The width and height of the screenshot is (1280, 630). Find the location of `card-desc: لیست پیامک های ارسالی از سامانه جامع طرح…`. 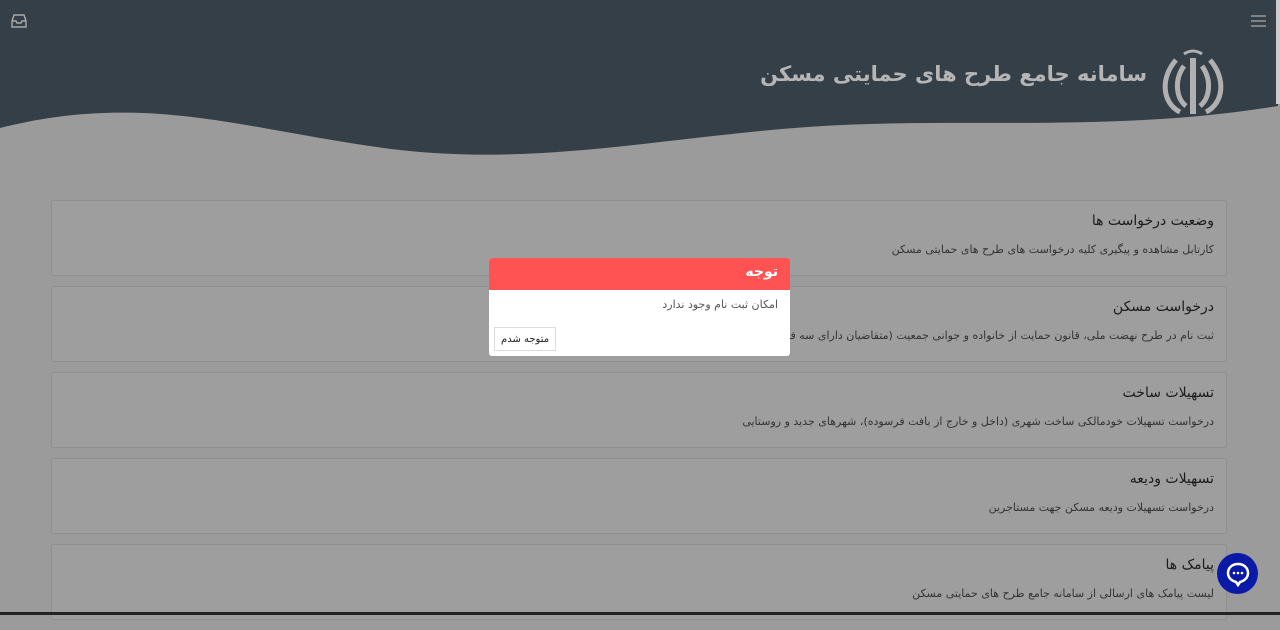

card-desc: لیست پیامک های ارسالی از سامانه جامع طرح… is located at coordinates (1063, 593).